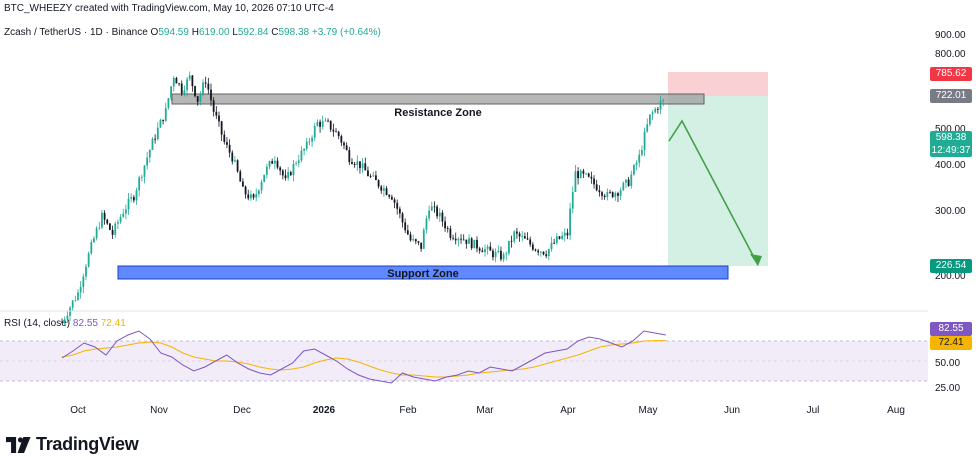  I want to click on take-profit-zone, so click(718, 181).